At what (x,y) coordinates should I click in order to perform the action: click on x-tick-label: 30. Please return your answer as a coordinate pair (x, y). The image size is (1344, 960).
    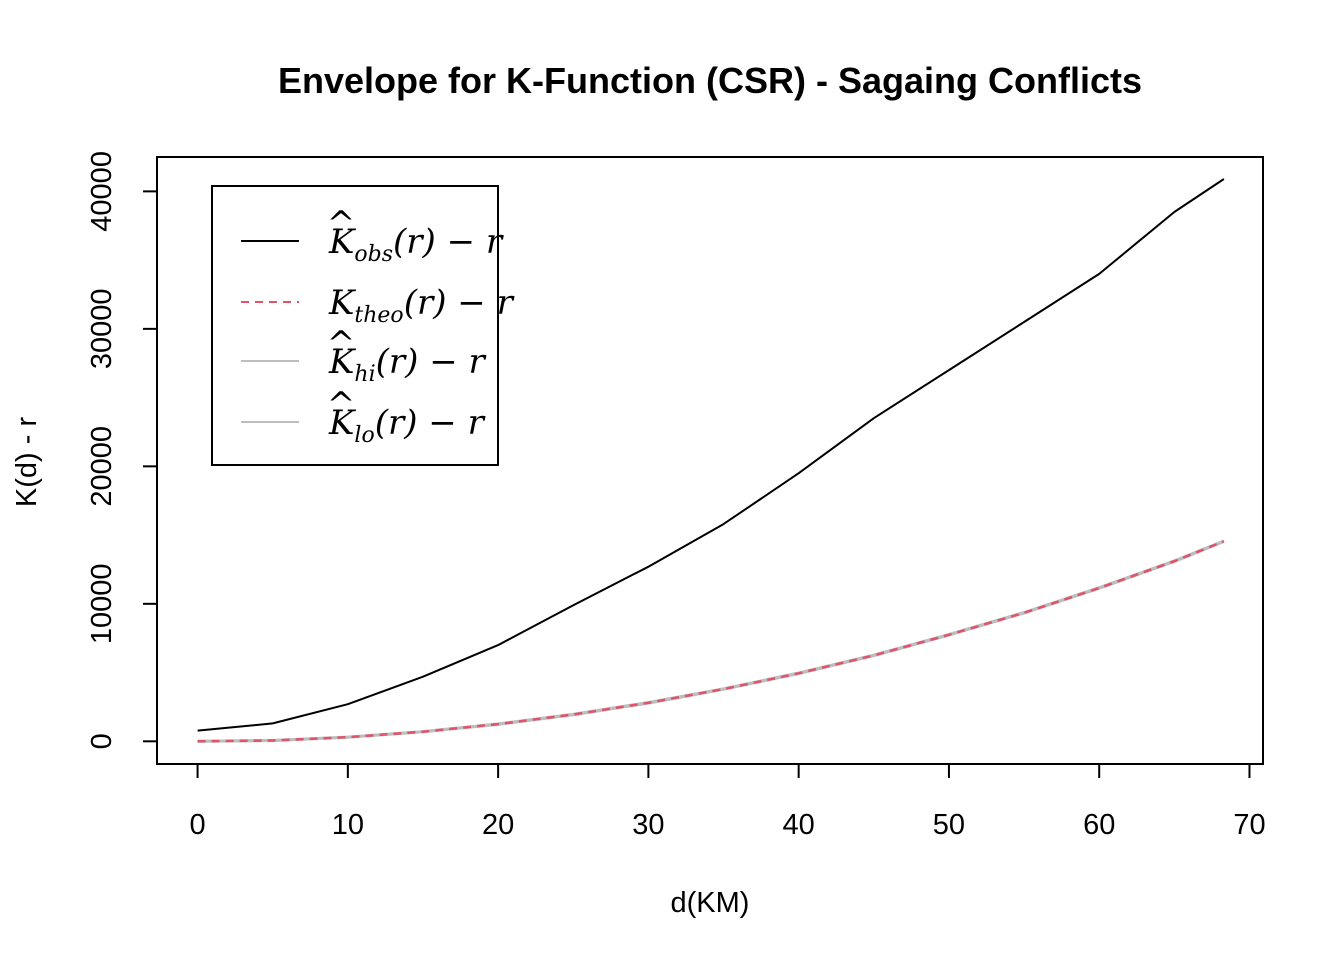
    Looking at the image, I should click on (648, 825).